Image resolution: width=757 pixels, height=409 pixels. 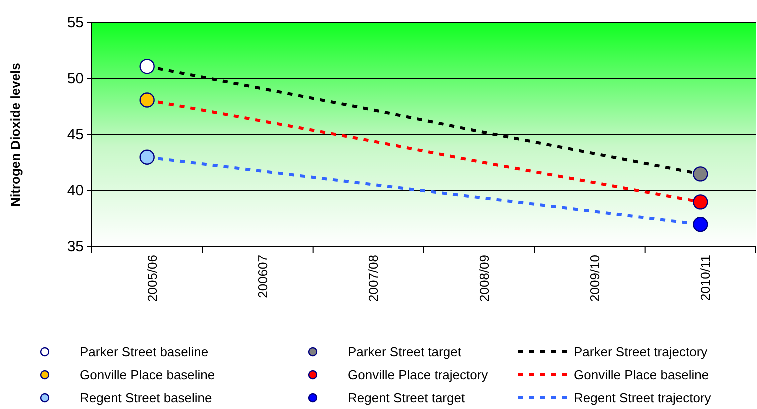 I want to click on x-tick-label: 2009/10, so click(x=595, y=278).